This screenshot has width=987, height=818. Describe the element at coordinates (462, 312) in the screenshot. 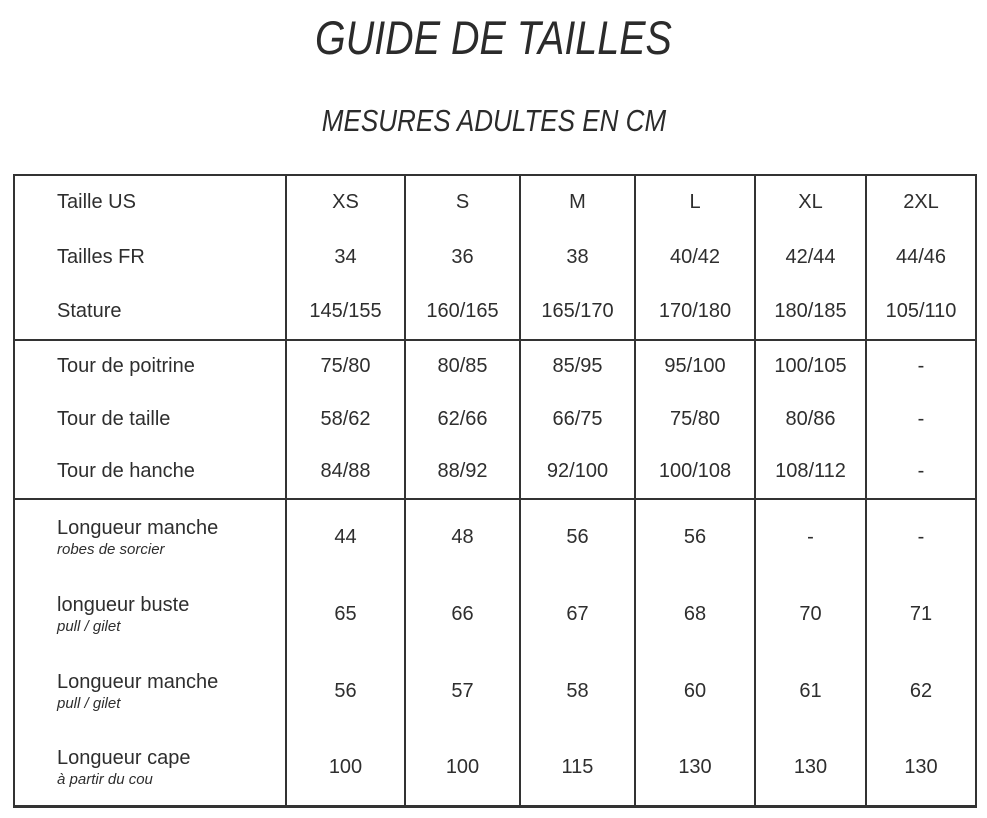

I see `cell-value: 160/165` at that location.